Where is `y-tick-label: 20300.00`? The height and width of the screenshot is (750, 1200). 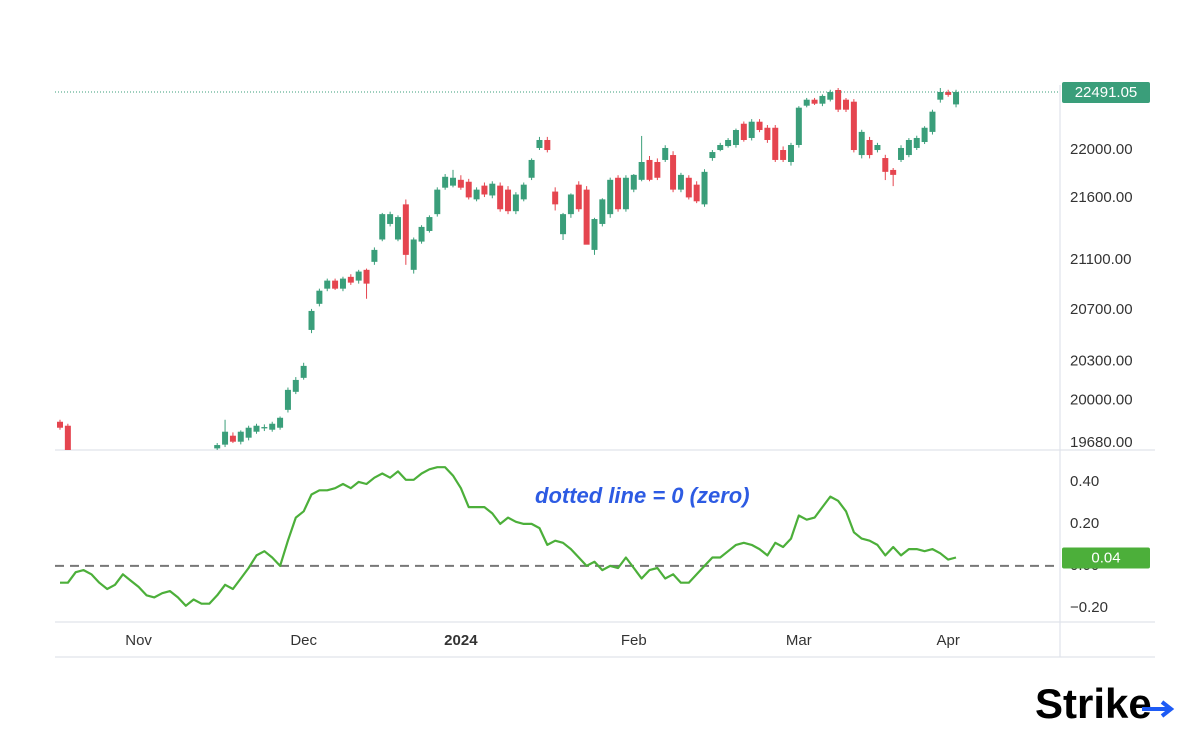 y-tick-label: 20300.00 is located at coordinates (1101, 360).